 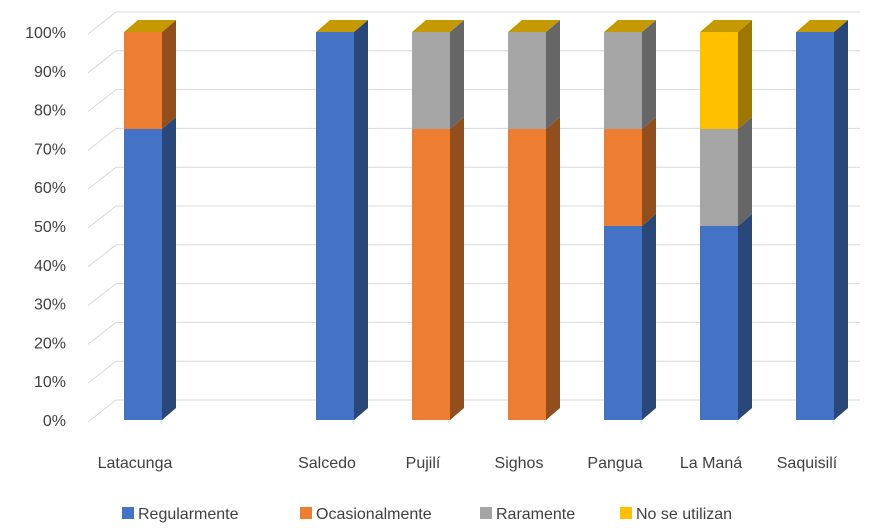 I want to click on y-axis-ticks: 0% 10% 20% 30% 40% 50% 60% 70% 80% 90% 100%, so click(x=45, y=227).